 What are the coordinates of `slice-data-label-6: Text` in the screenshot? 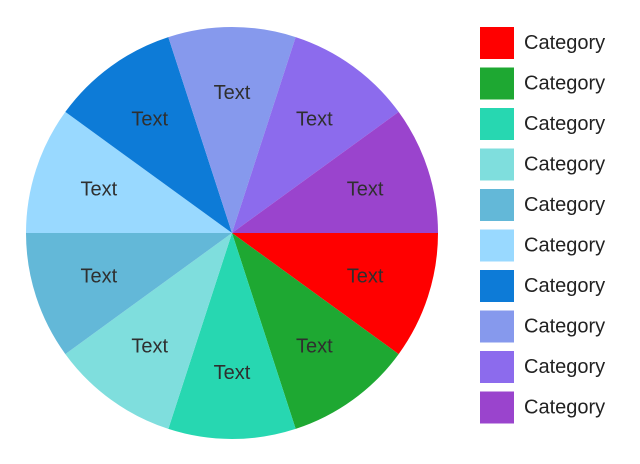 It's located at (99, 190).